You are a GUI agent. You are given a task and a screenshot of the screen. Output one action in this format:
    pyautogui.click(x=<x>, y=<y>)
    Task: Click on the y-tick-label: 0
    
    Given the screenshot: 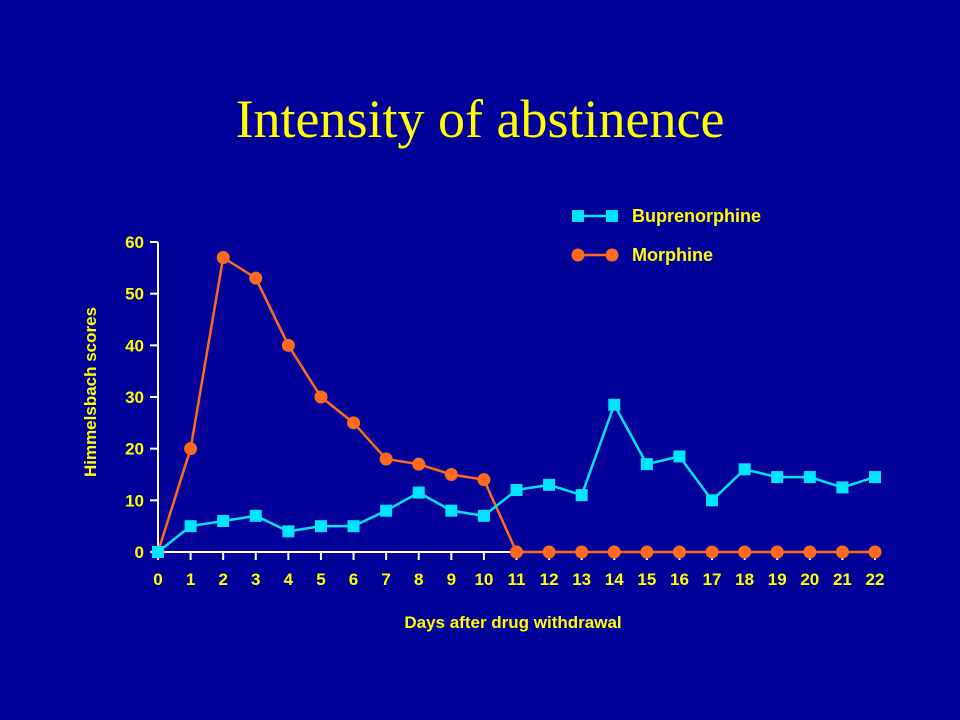 What is the action you would take?
    pyautogui.click(x=139, y=552)
    